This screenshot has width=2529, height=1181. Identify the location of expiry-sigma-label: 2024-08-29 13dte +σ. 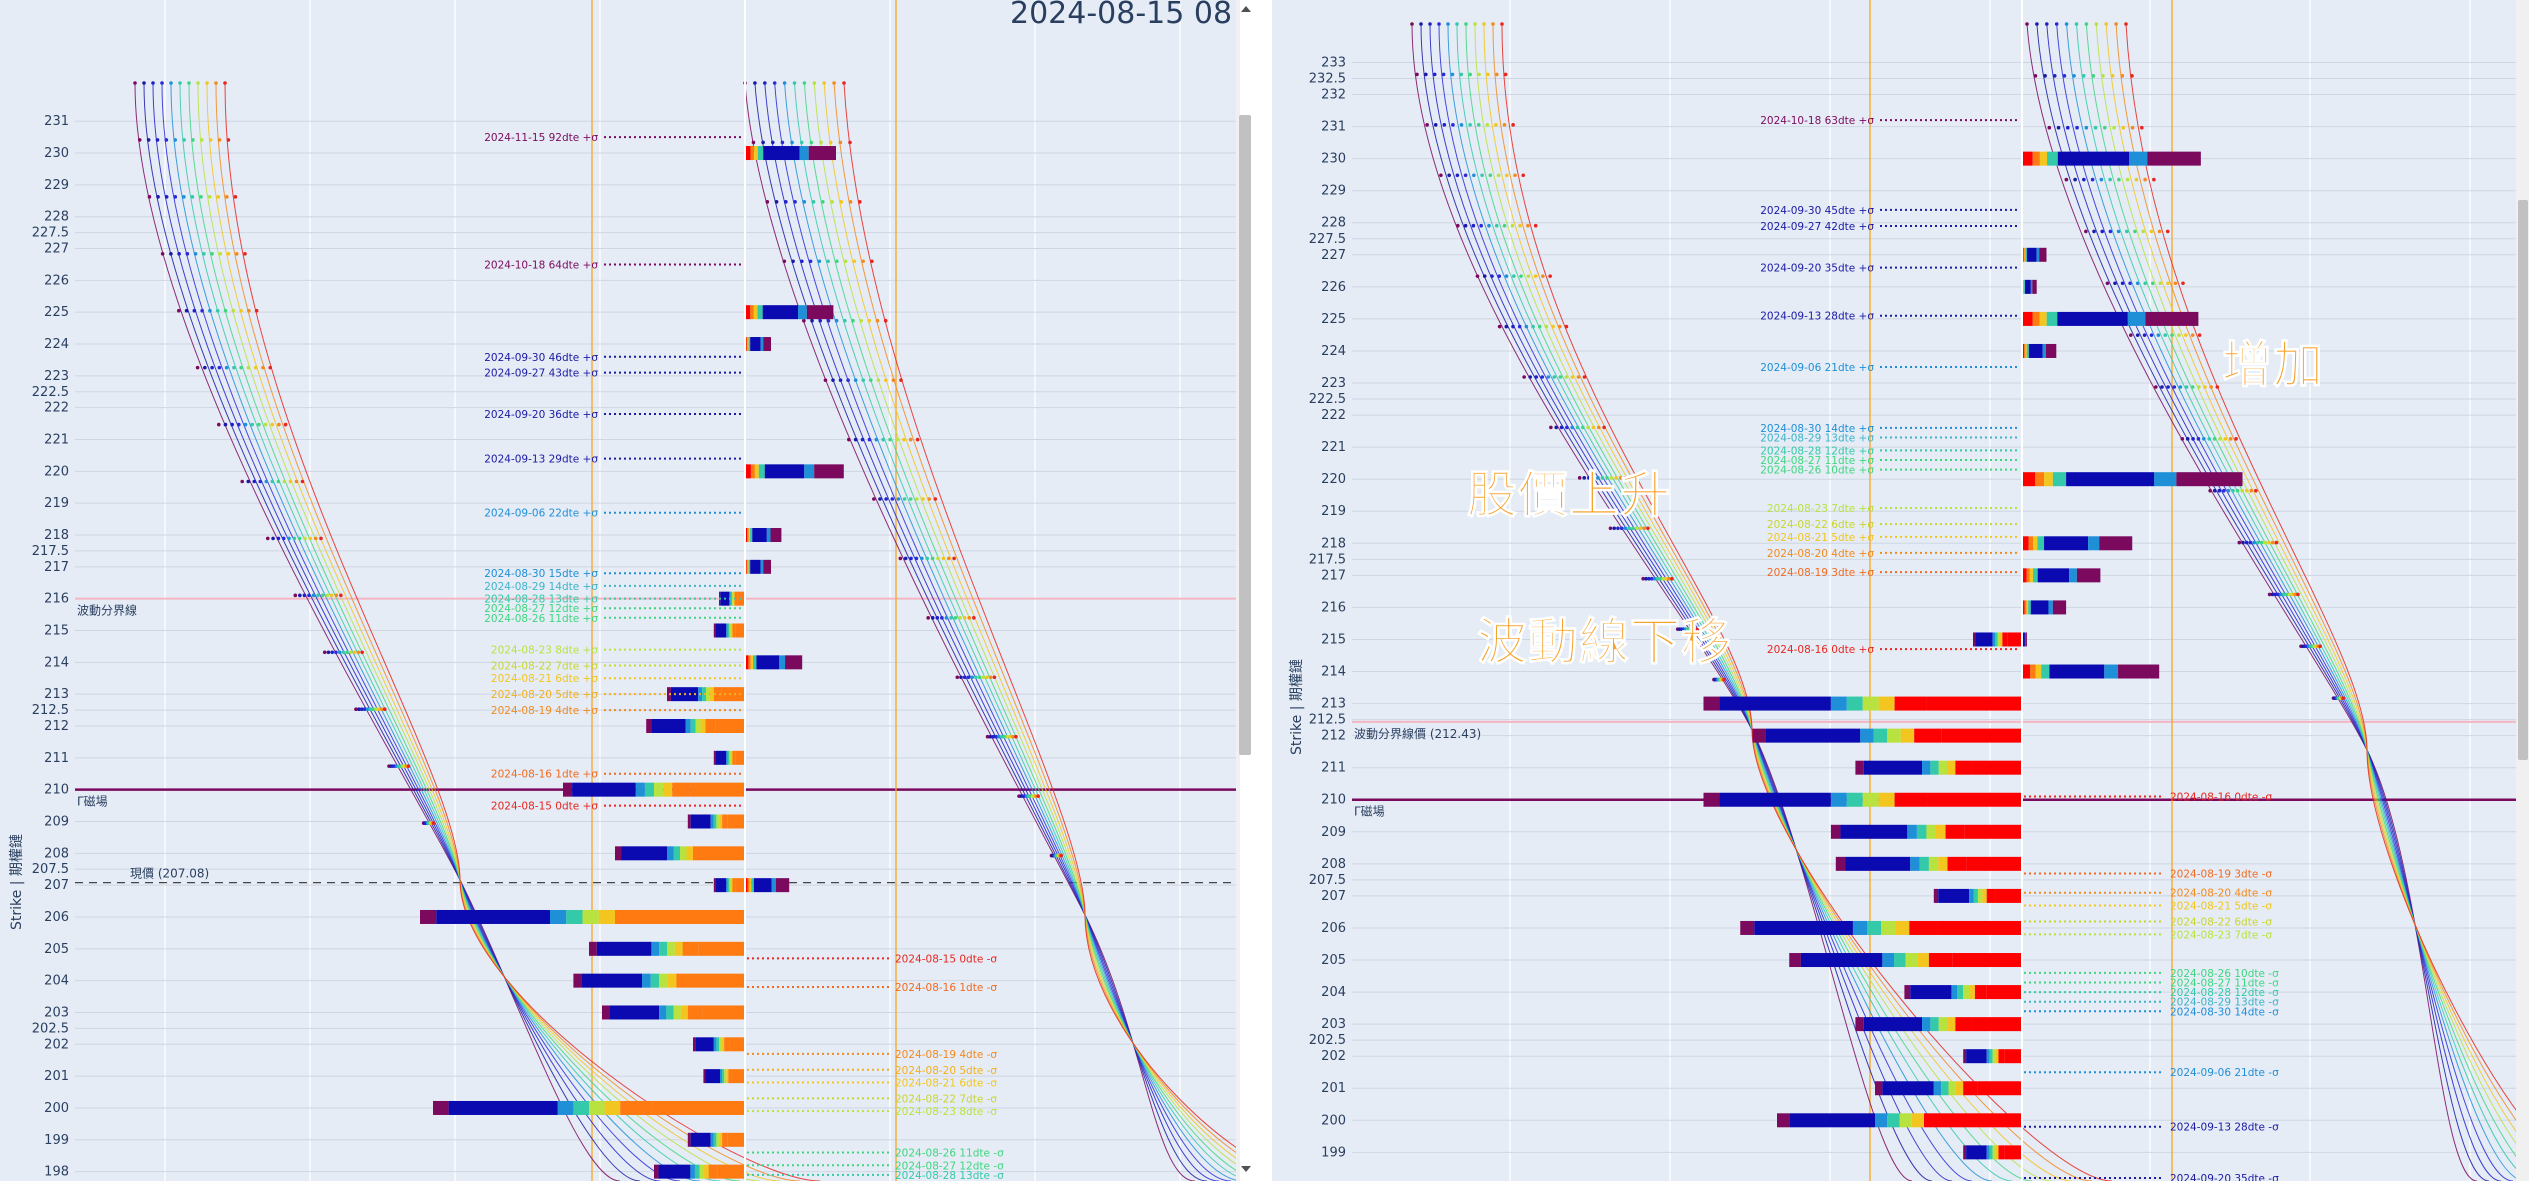
(1890, 439).